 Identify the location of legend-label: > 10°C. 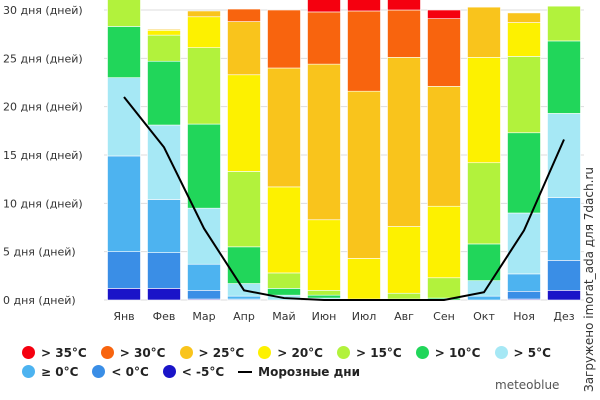
(457, 352).